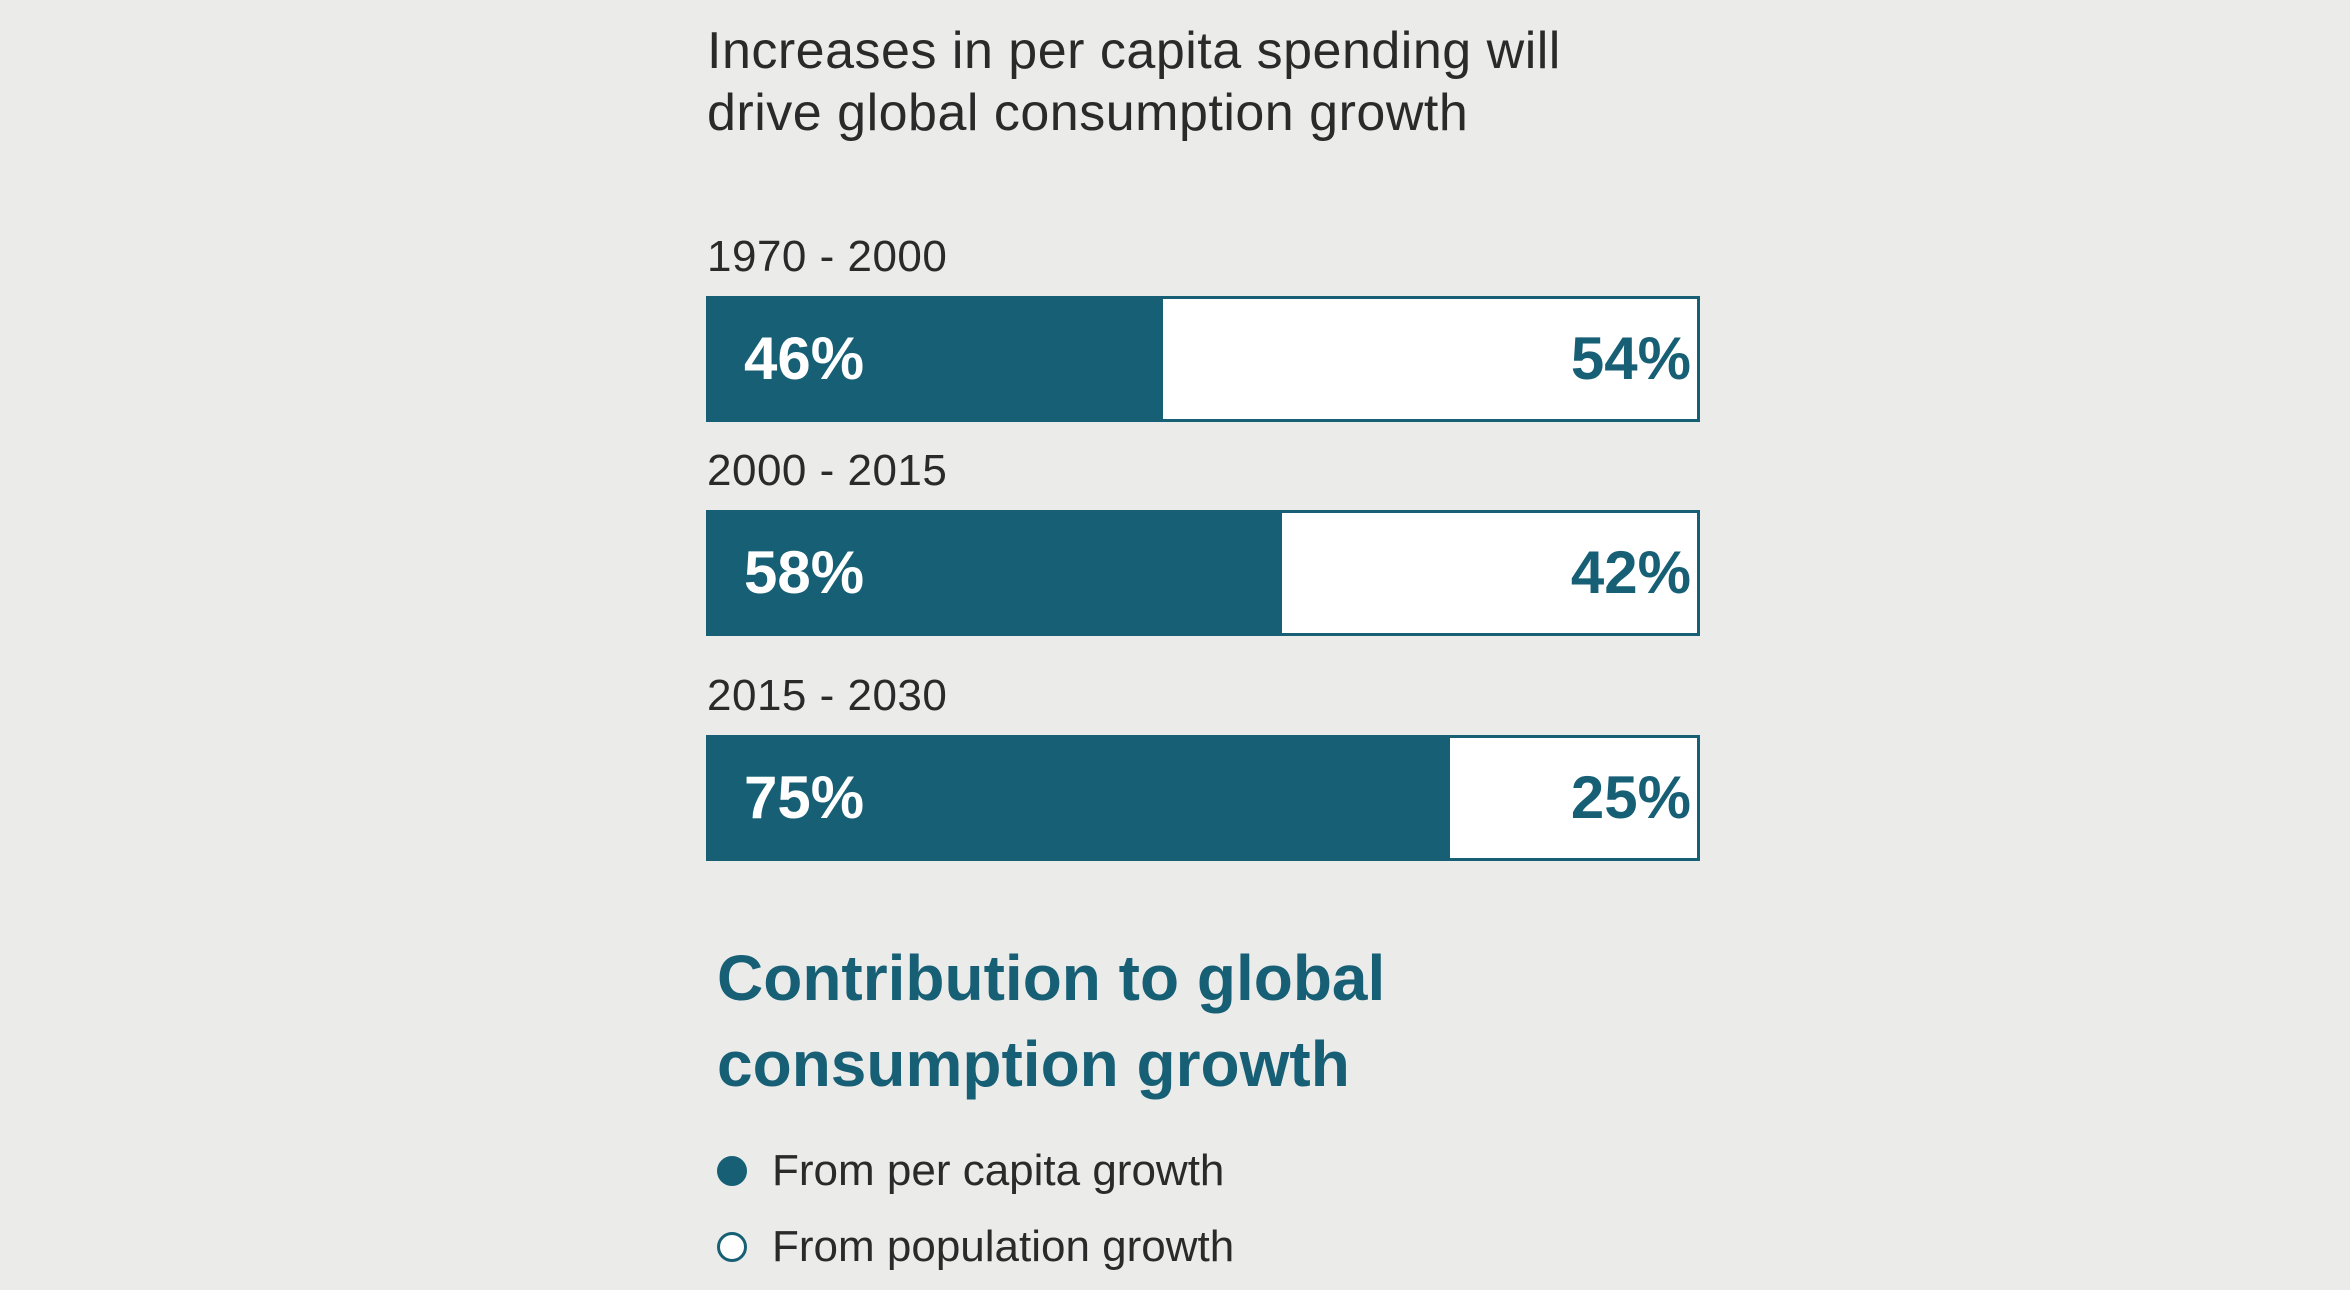  Describe the element at coordinates (1088, 113) in the screenshot. I see `chart-title-line-2: drive global consumption growth` at that location.